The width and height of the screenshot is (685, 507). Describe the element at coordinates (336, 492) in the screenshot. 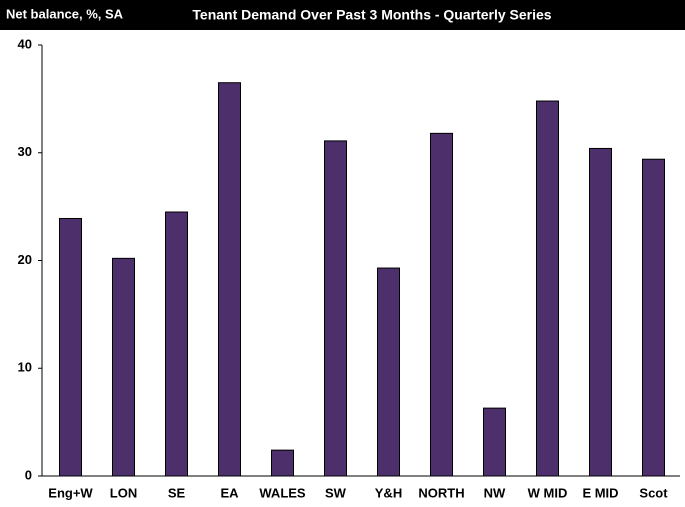

I see `x-tick-label: SW` at that location.